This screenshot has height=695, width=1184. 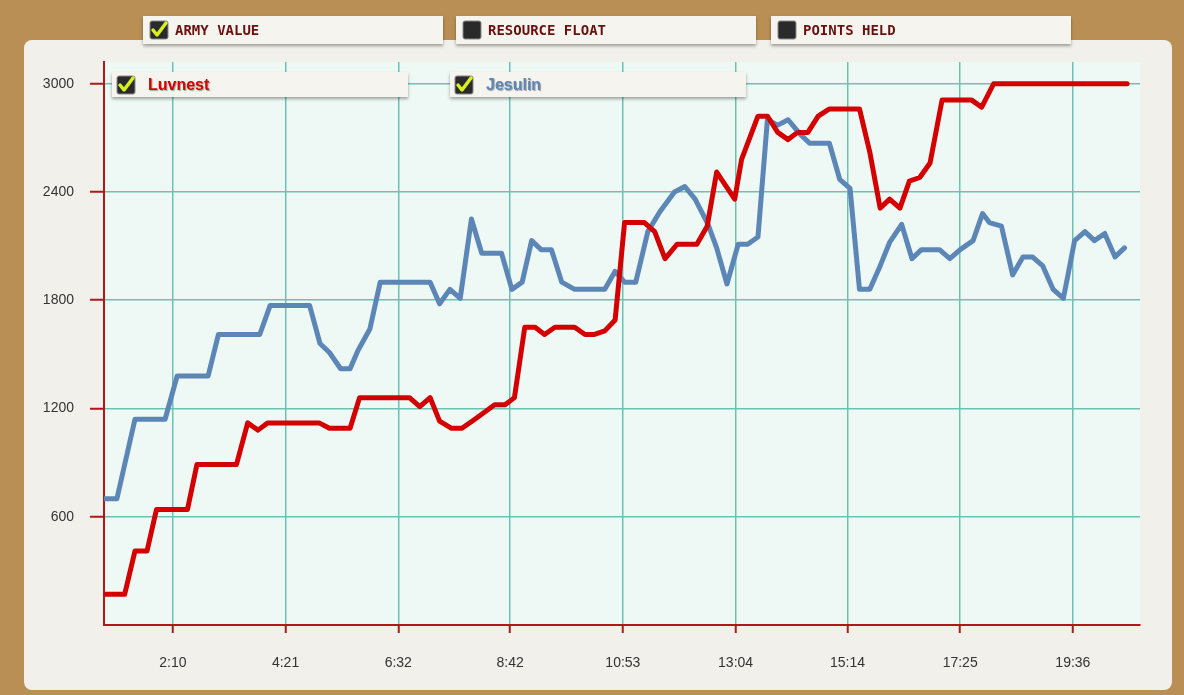 What do you see at coordinates (173, 662) in the screenshot?
I see `x-tick-label: 2:10` at bounding box center [173, 662].